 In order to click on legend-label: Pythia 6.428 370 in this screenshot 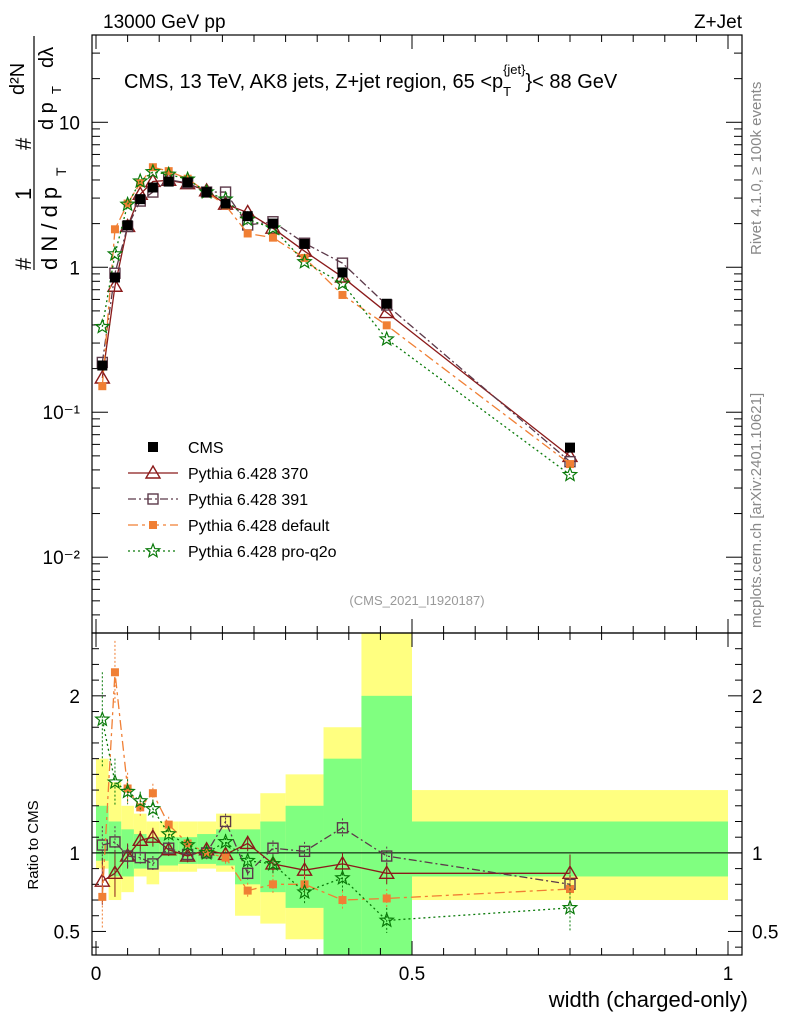, I will do `click(248, 474)`.